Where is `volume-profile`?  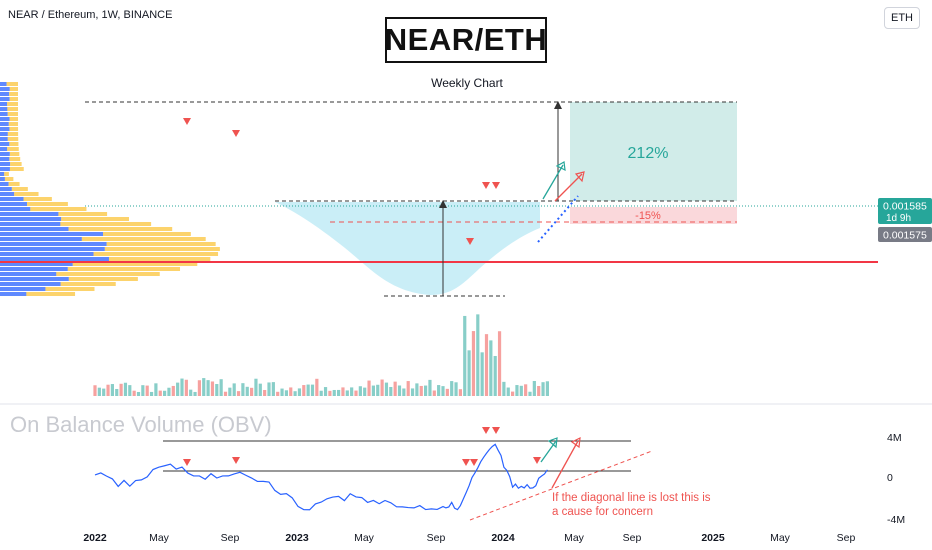 volume-profile is located at coordinates (110, 189).